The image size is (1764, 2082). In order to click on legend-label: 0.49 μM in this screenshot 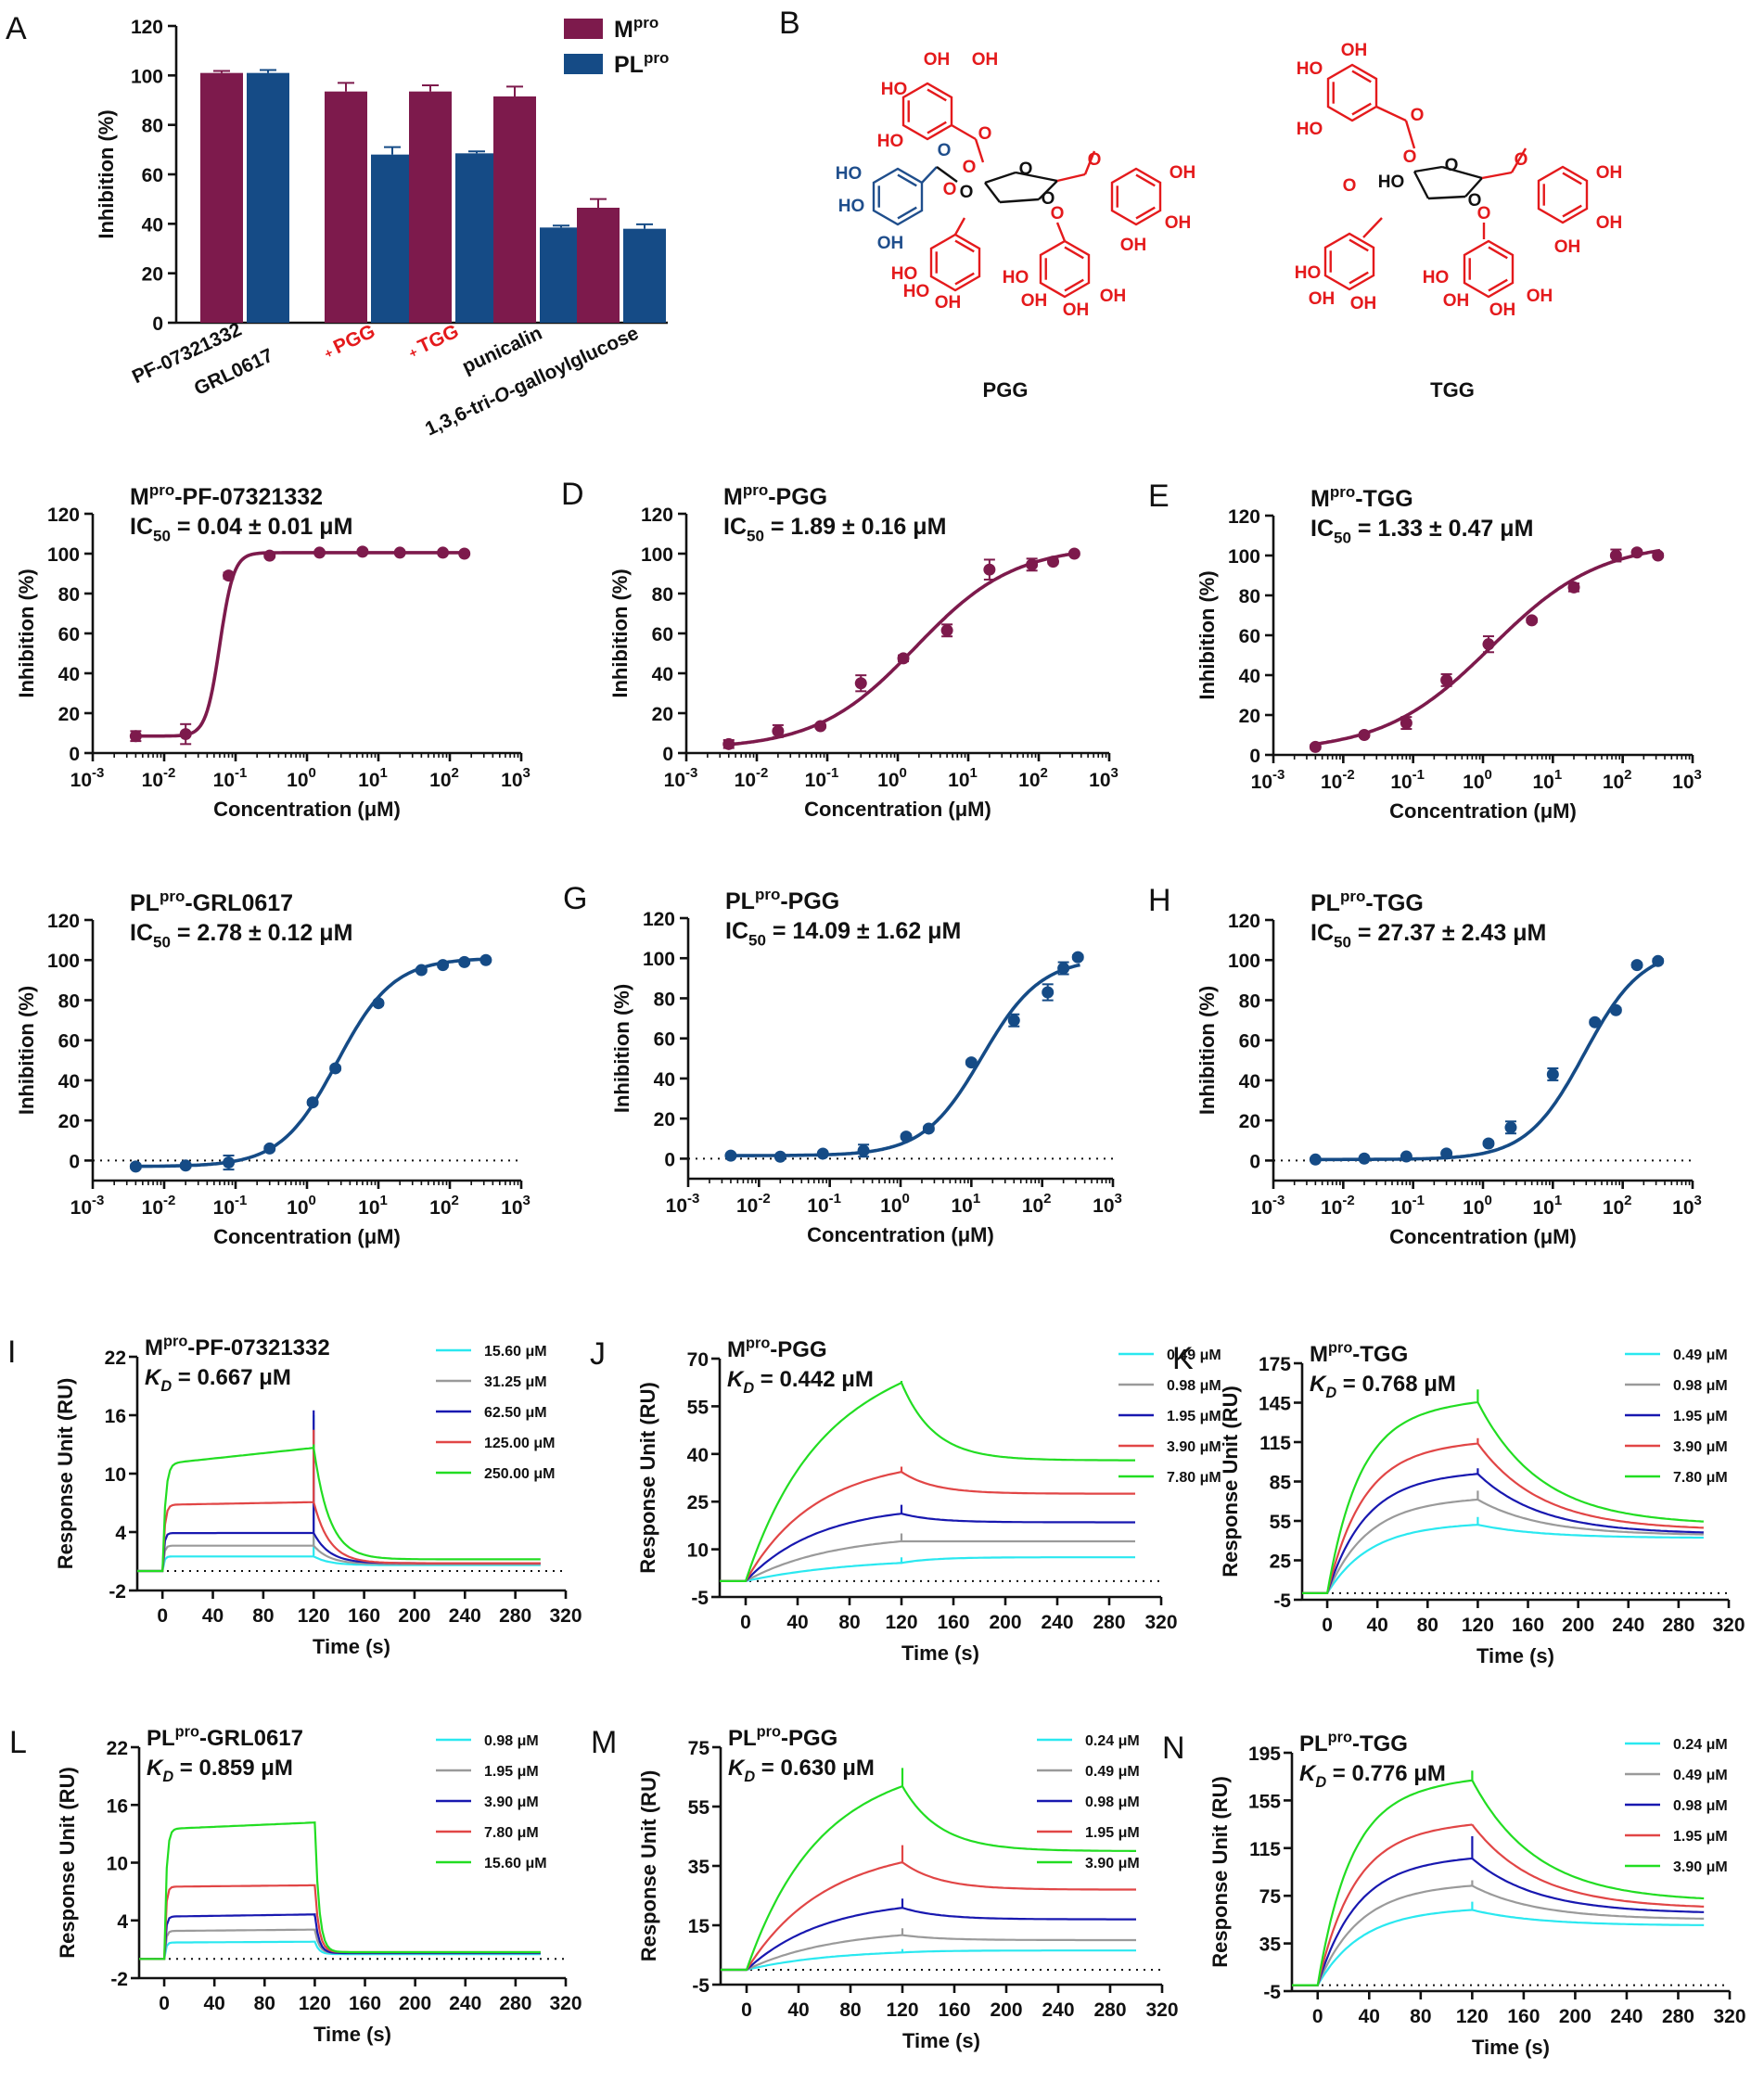, I will do `click(1194, 1355)`.